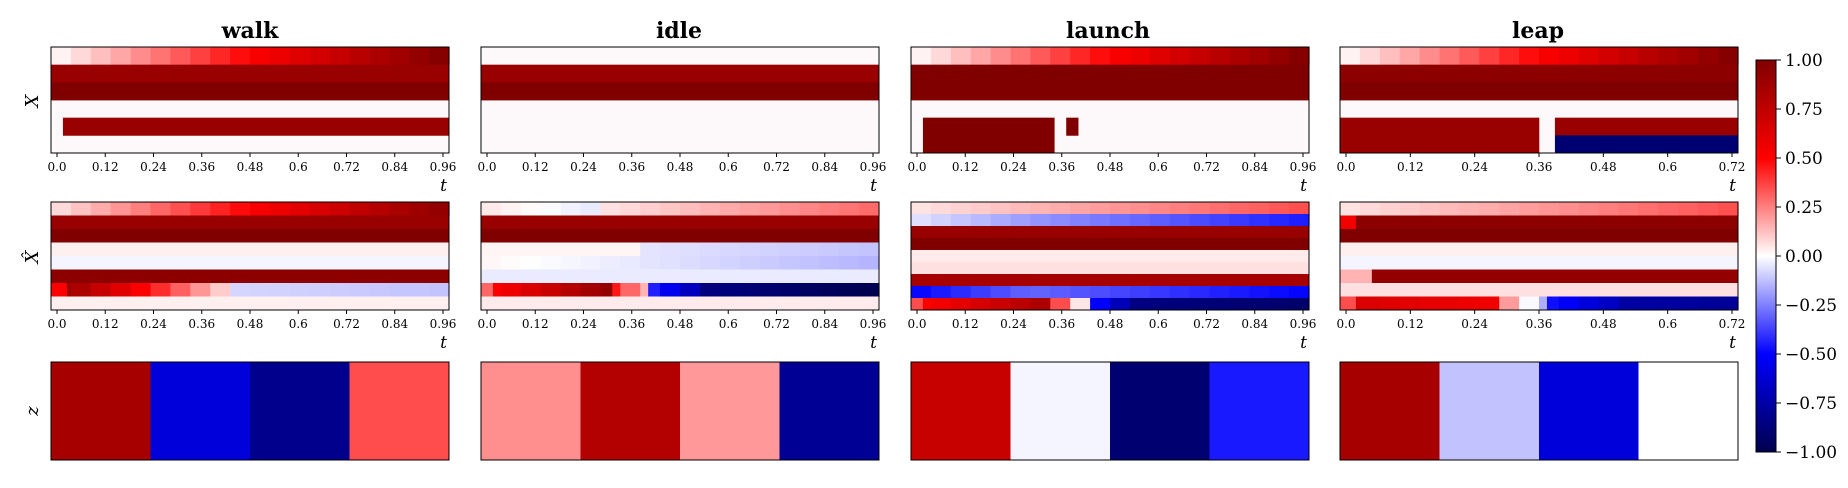  What do you see at coordinates (776, 167) in the screenshot?
I see `x-tick-label: 0.72` at bounding box center [776, 167].